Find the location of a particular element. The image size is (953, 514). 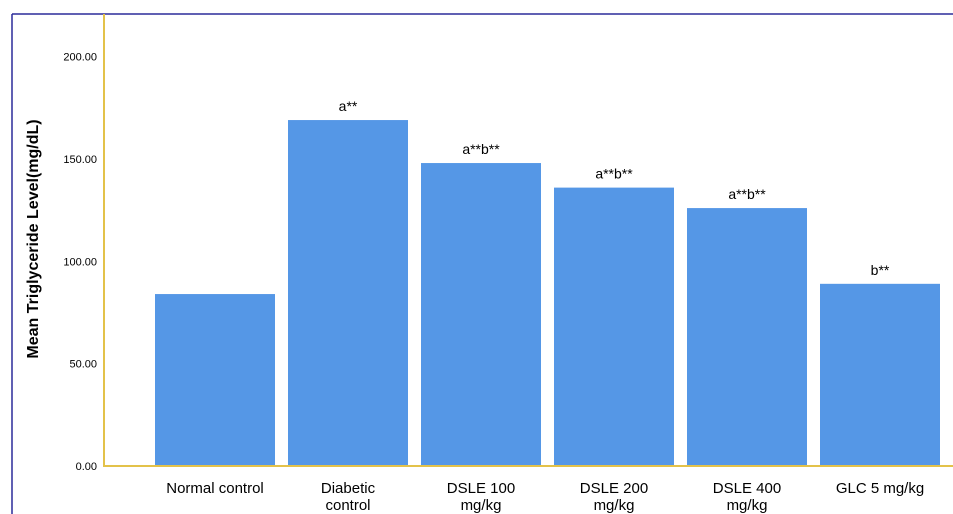

y-tick-label-4: 200.00 is located at coordinates (80, 58).